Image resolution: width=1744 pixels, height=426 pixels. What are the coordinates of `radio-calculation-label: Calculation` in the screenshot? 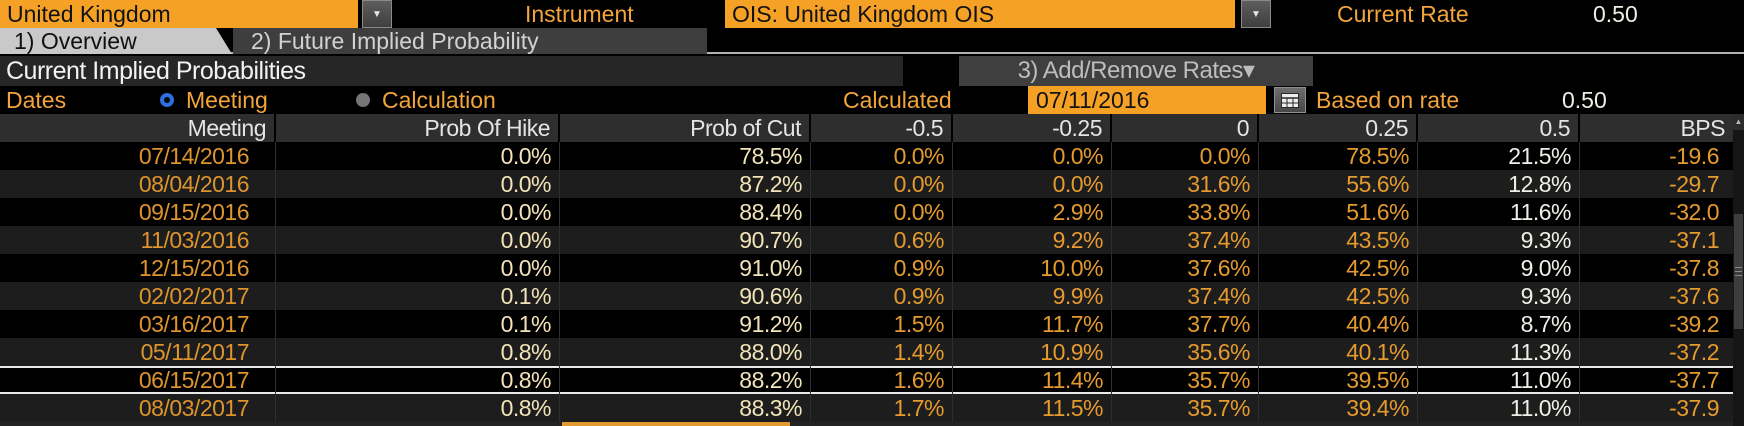 It's located at (439, 100).